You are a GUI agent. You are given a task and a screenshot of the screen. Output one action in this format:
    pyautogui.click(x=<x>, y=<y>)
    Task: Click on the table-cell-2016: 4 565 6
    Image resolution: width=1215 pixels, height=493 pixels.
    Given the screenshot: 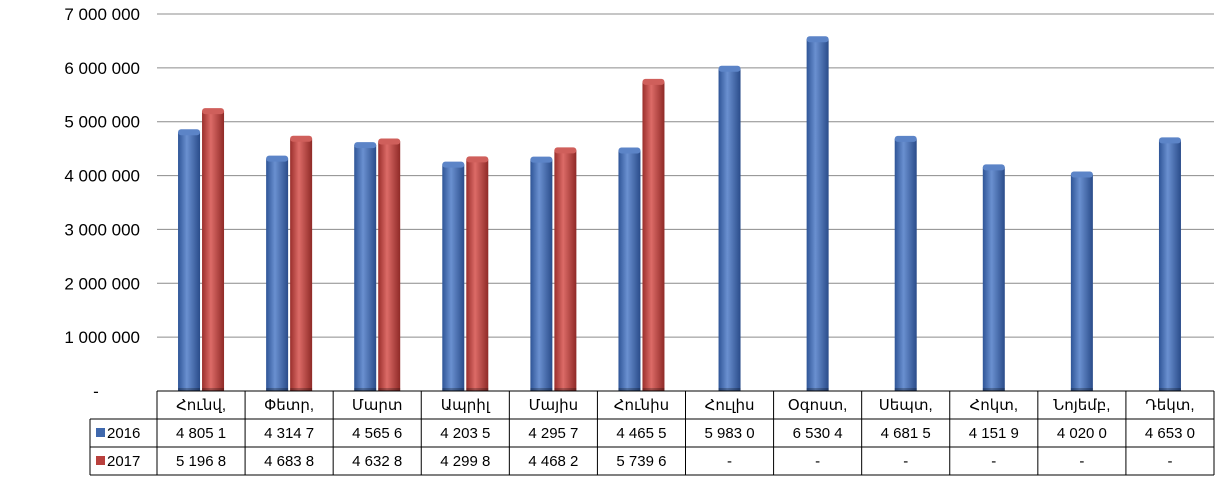 What is the action you would take?
    pyautogui.click(x=377, y=433)
    